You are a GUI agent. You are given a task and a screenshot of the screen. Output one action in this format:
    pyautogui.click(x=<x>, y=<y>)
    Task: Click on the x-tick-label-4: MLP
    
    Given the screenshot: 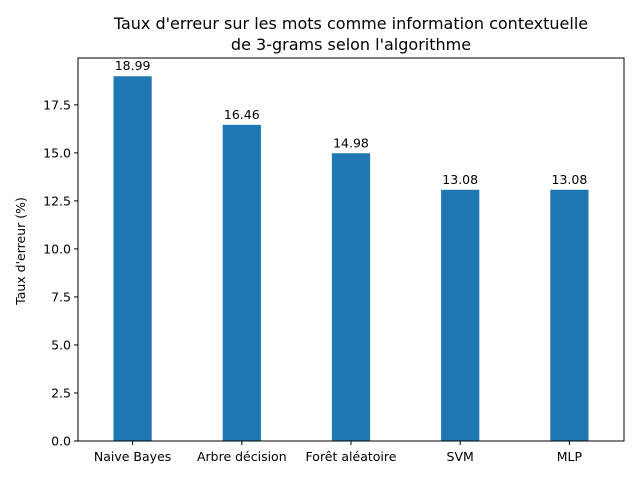 What is the action you would take?
    pyautogui.click(x=570, y=456)
    